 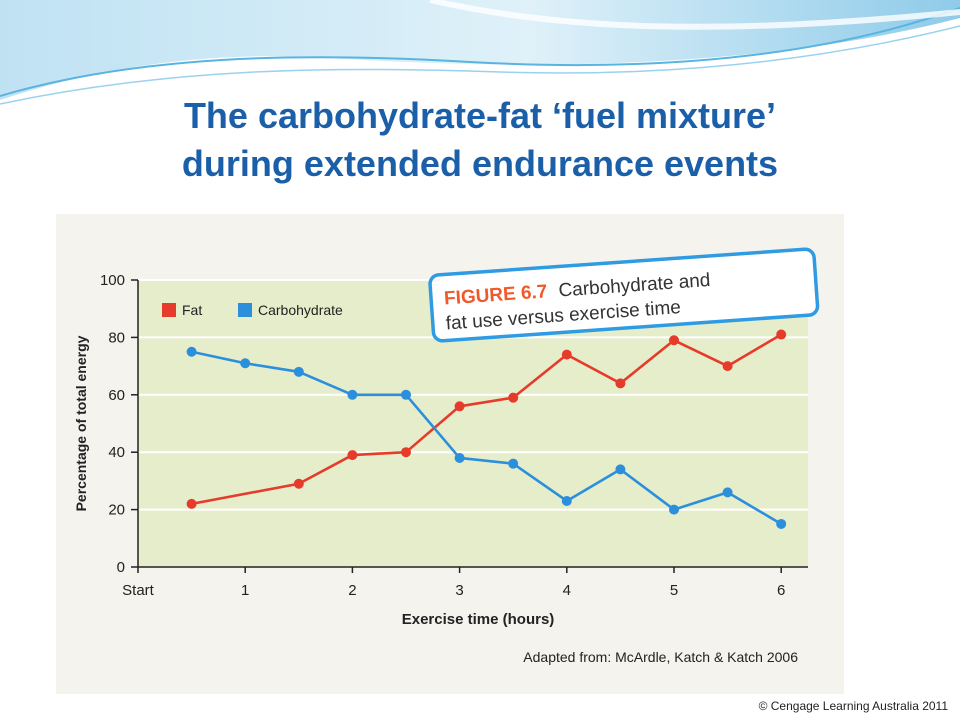 I want to click on legend-label-fat: Fat, so click(x=192, y=310).